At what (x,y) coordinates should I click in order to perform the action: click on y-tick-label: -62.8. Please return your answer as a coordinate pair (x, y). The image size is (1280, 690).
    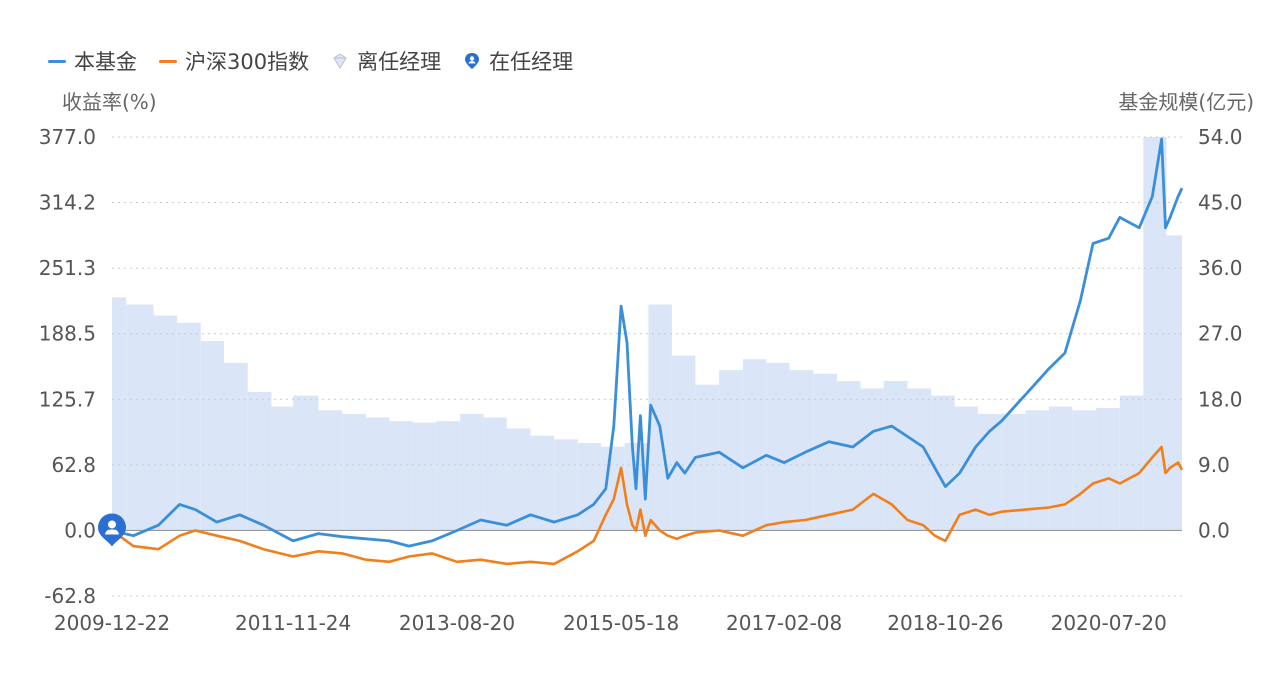
    Looking at the image, I should click on (70, 596).